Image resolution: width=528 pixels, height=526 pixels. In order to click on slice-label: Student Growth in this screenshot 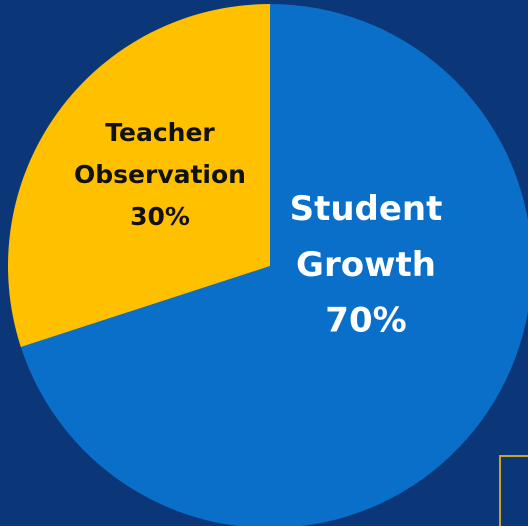, I will do `click(366, 237)`.